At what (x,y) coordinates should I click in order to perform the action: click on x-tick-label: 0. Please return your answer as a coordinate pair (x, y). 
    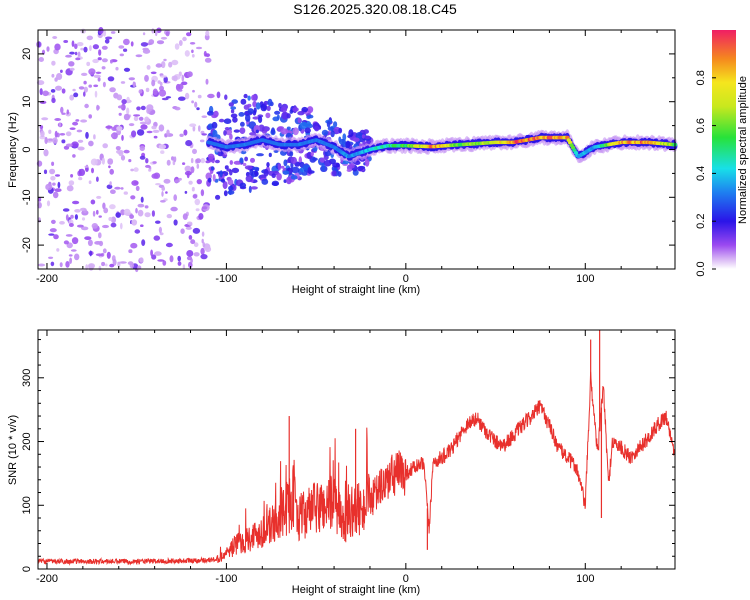
    Looking at the image, I should click on (406, 579).